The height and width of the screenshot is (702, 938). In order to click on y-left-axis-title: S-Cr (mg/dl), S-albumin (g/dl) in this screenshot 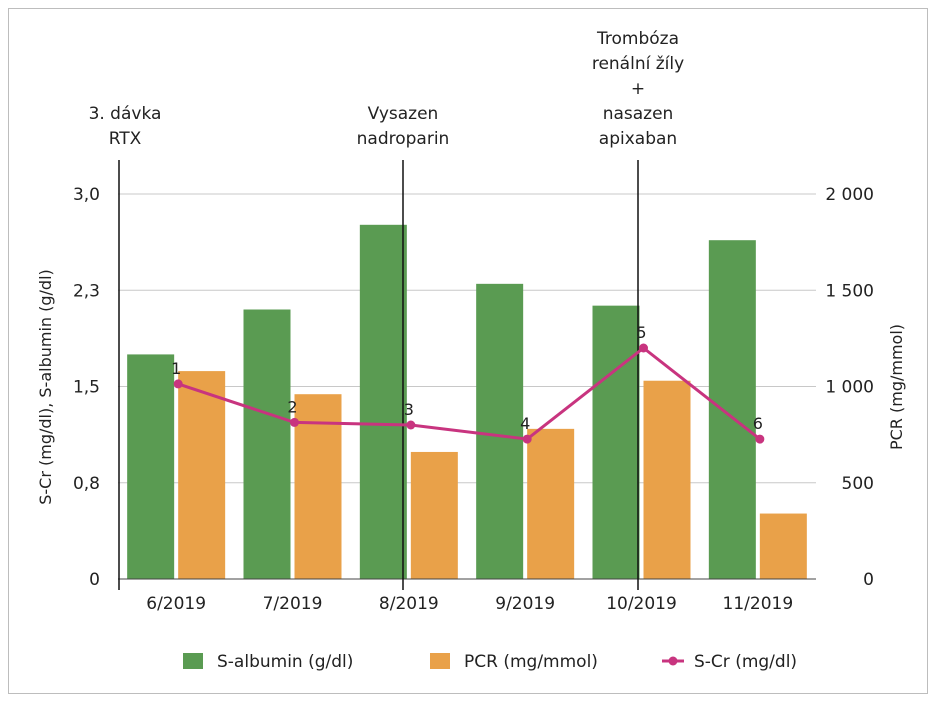, I will do `click(45, 387)`.